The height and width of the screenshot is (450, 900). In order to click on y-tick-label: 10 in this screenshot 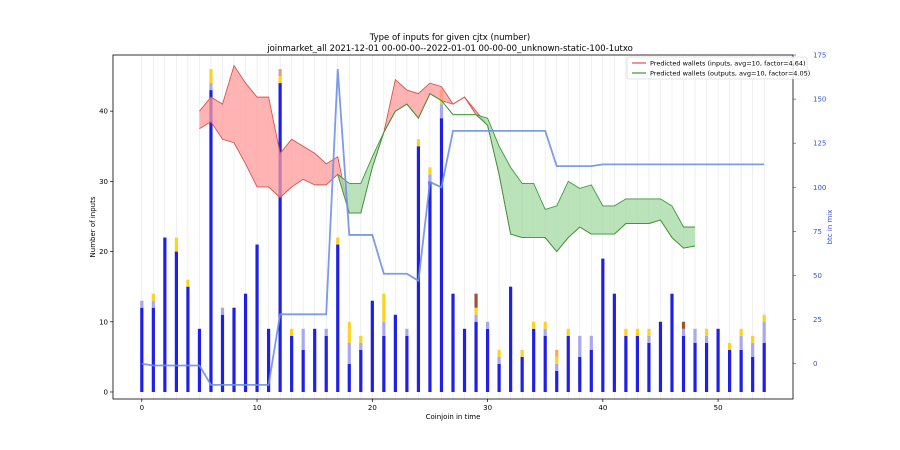, I will do `click(103, 322)`.